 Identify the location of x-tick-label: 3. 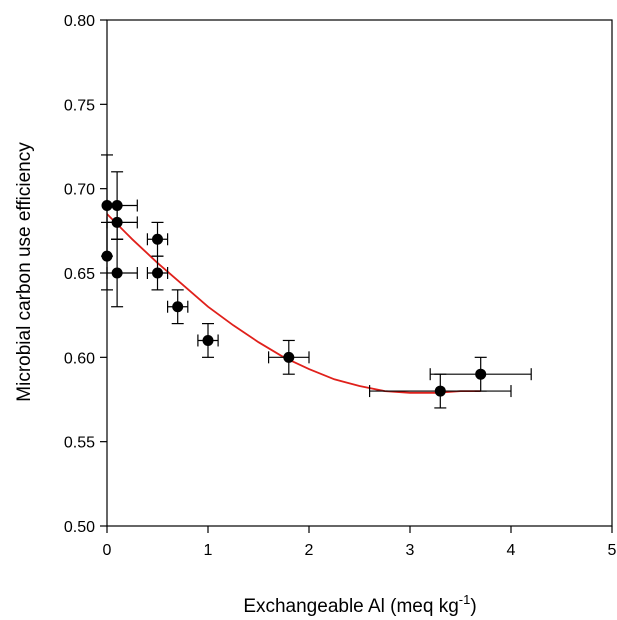
(410, 550).